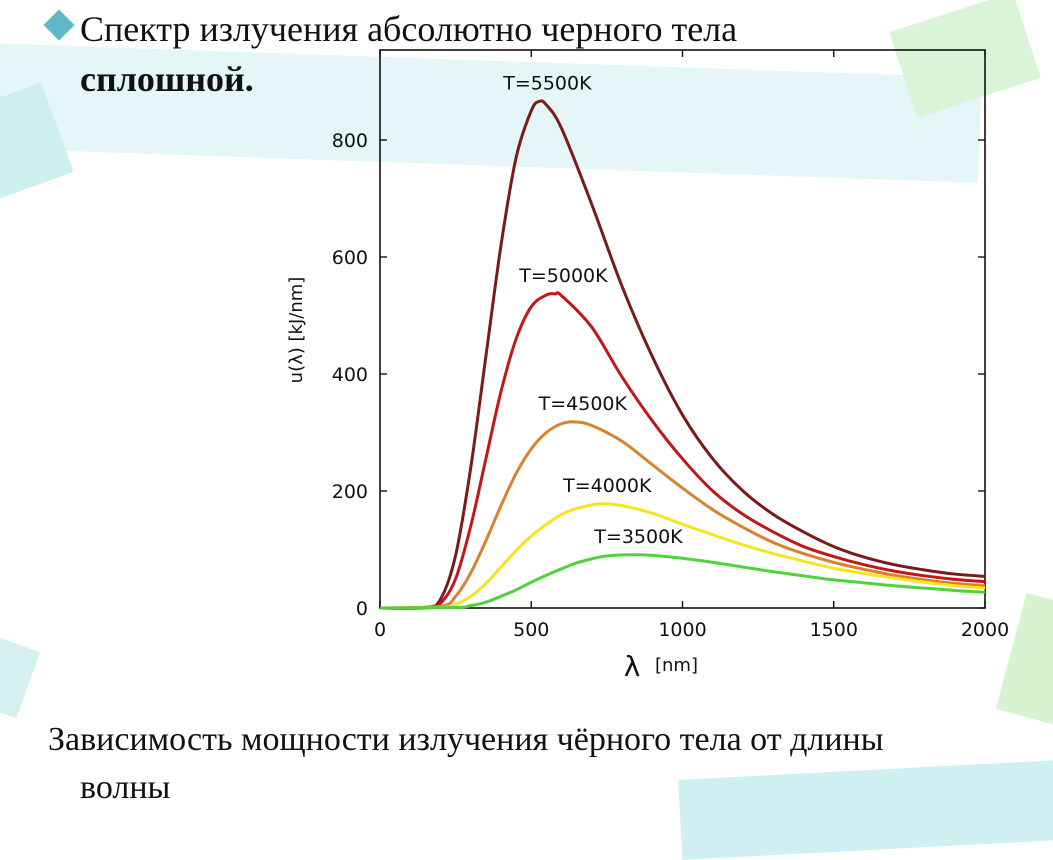 This screenshot has width=1053, height=860. I want to click on series-label: T=4000K, so click(607, 486).